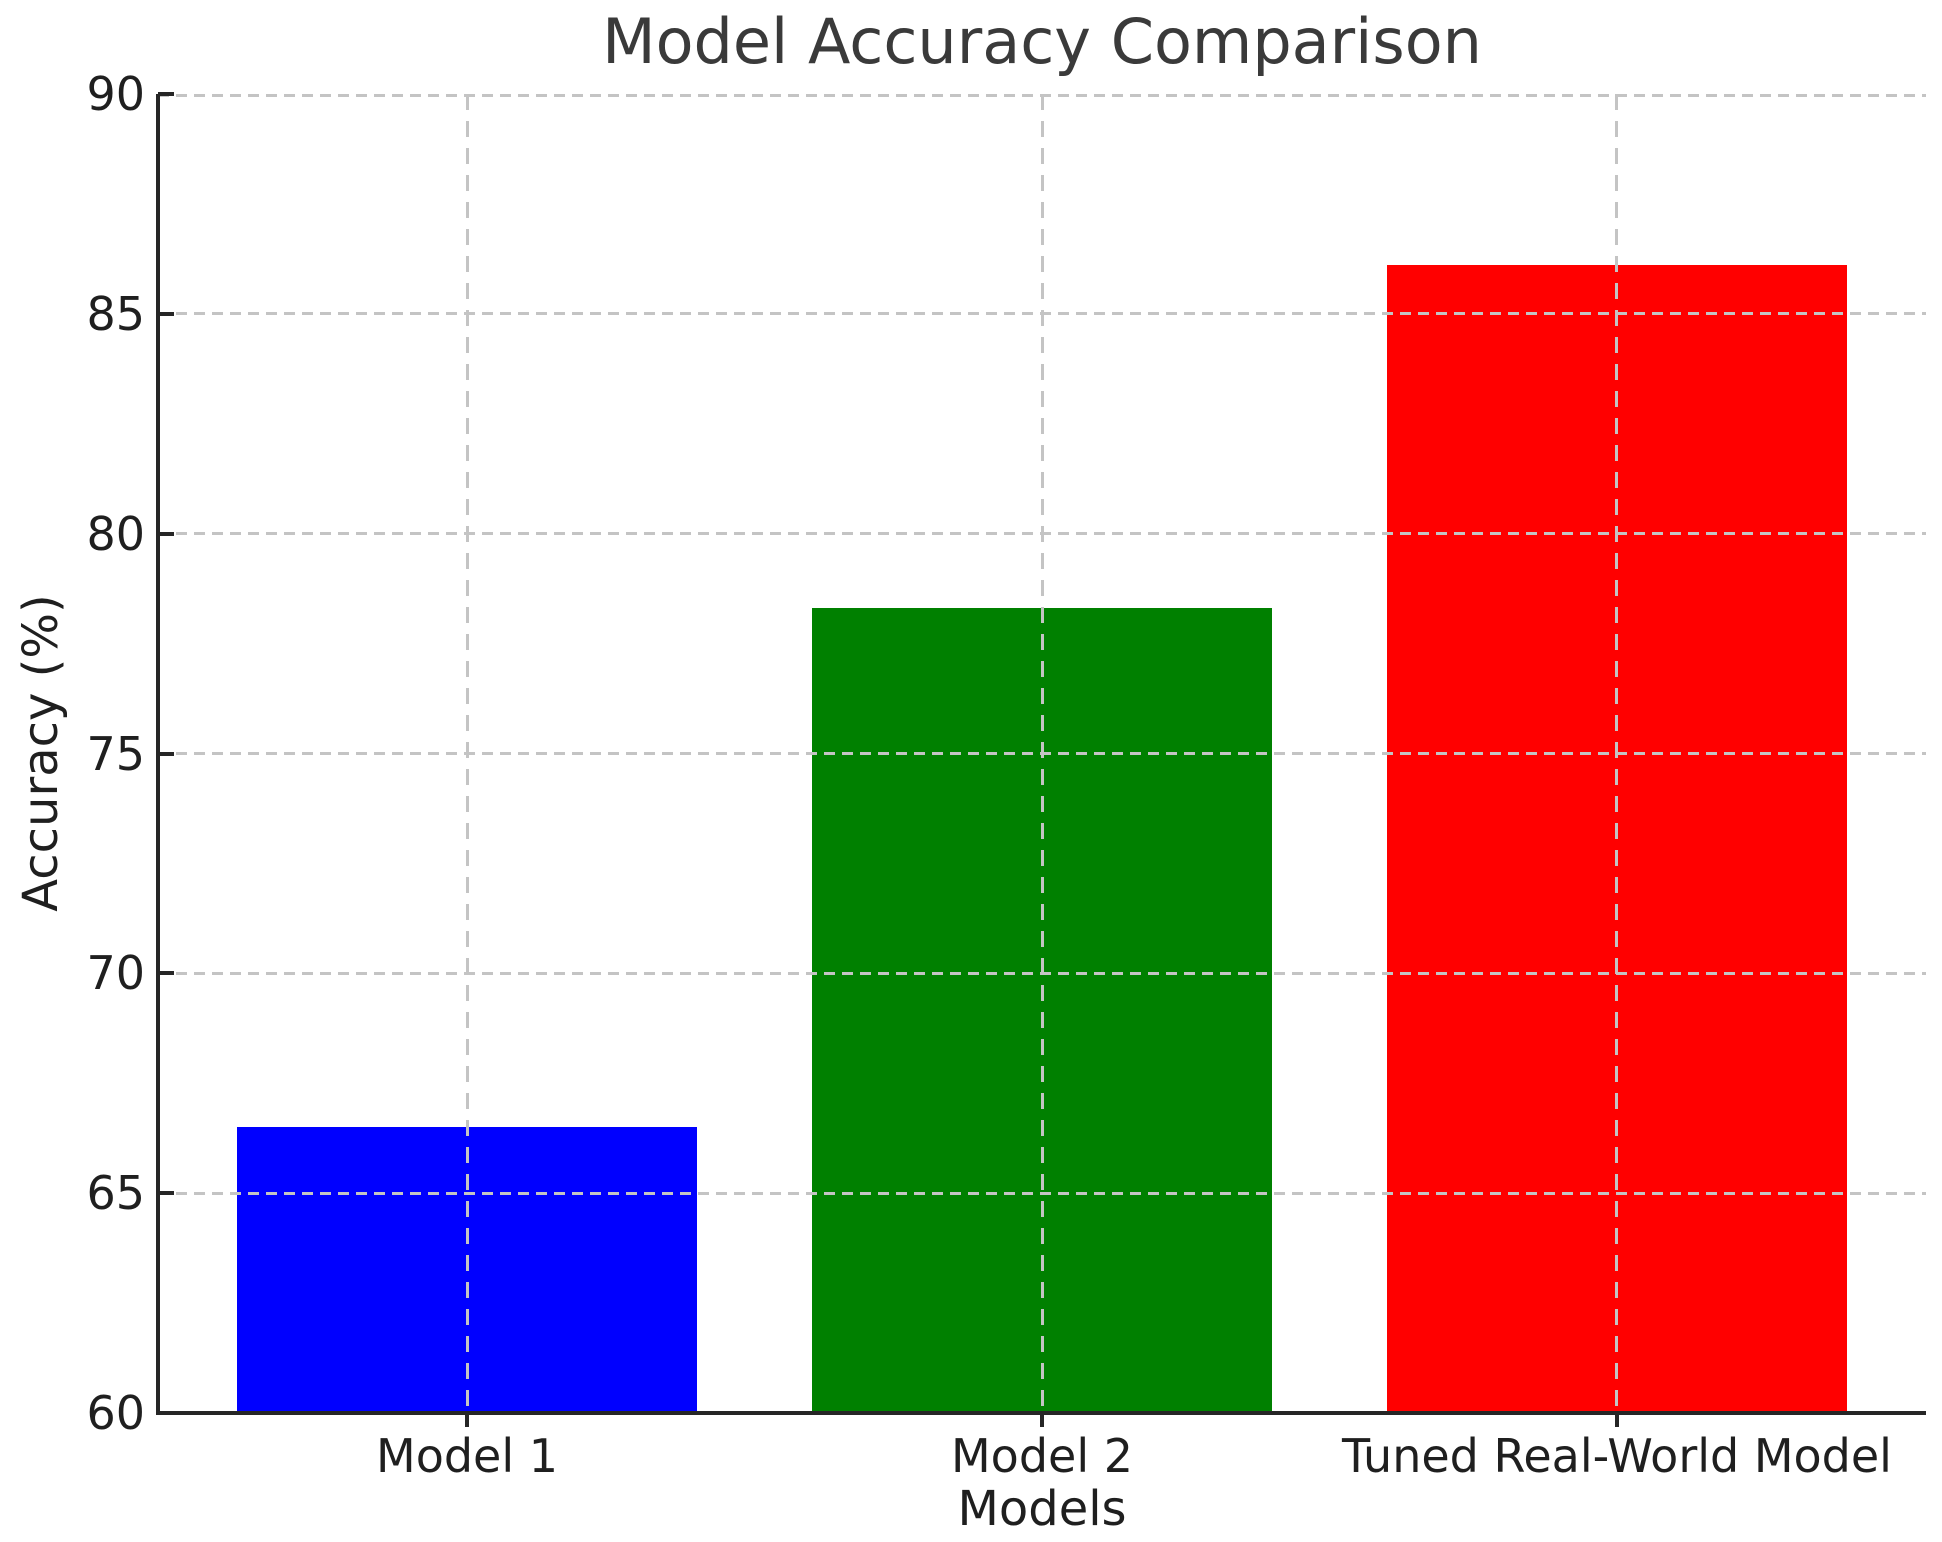 The image size is (1942, 1542). What do you see at coordinates (115, 313) in the screenshot?
I see `y-tick-label: 85` at bounding box center [115, 313].